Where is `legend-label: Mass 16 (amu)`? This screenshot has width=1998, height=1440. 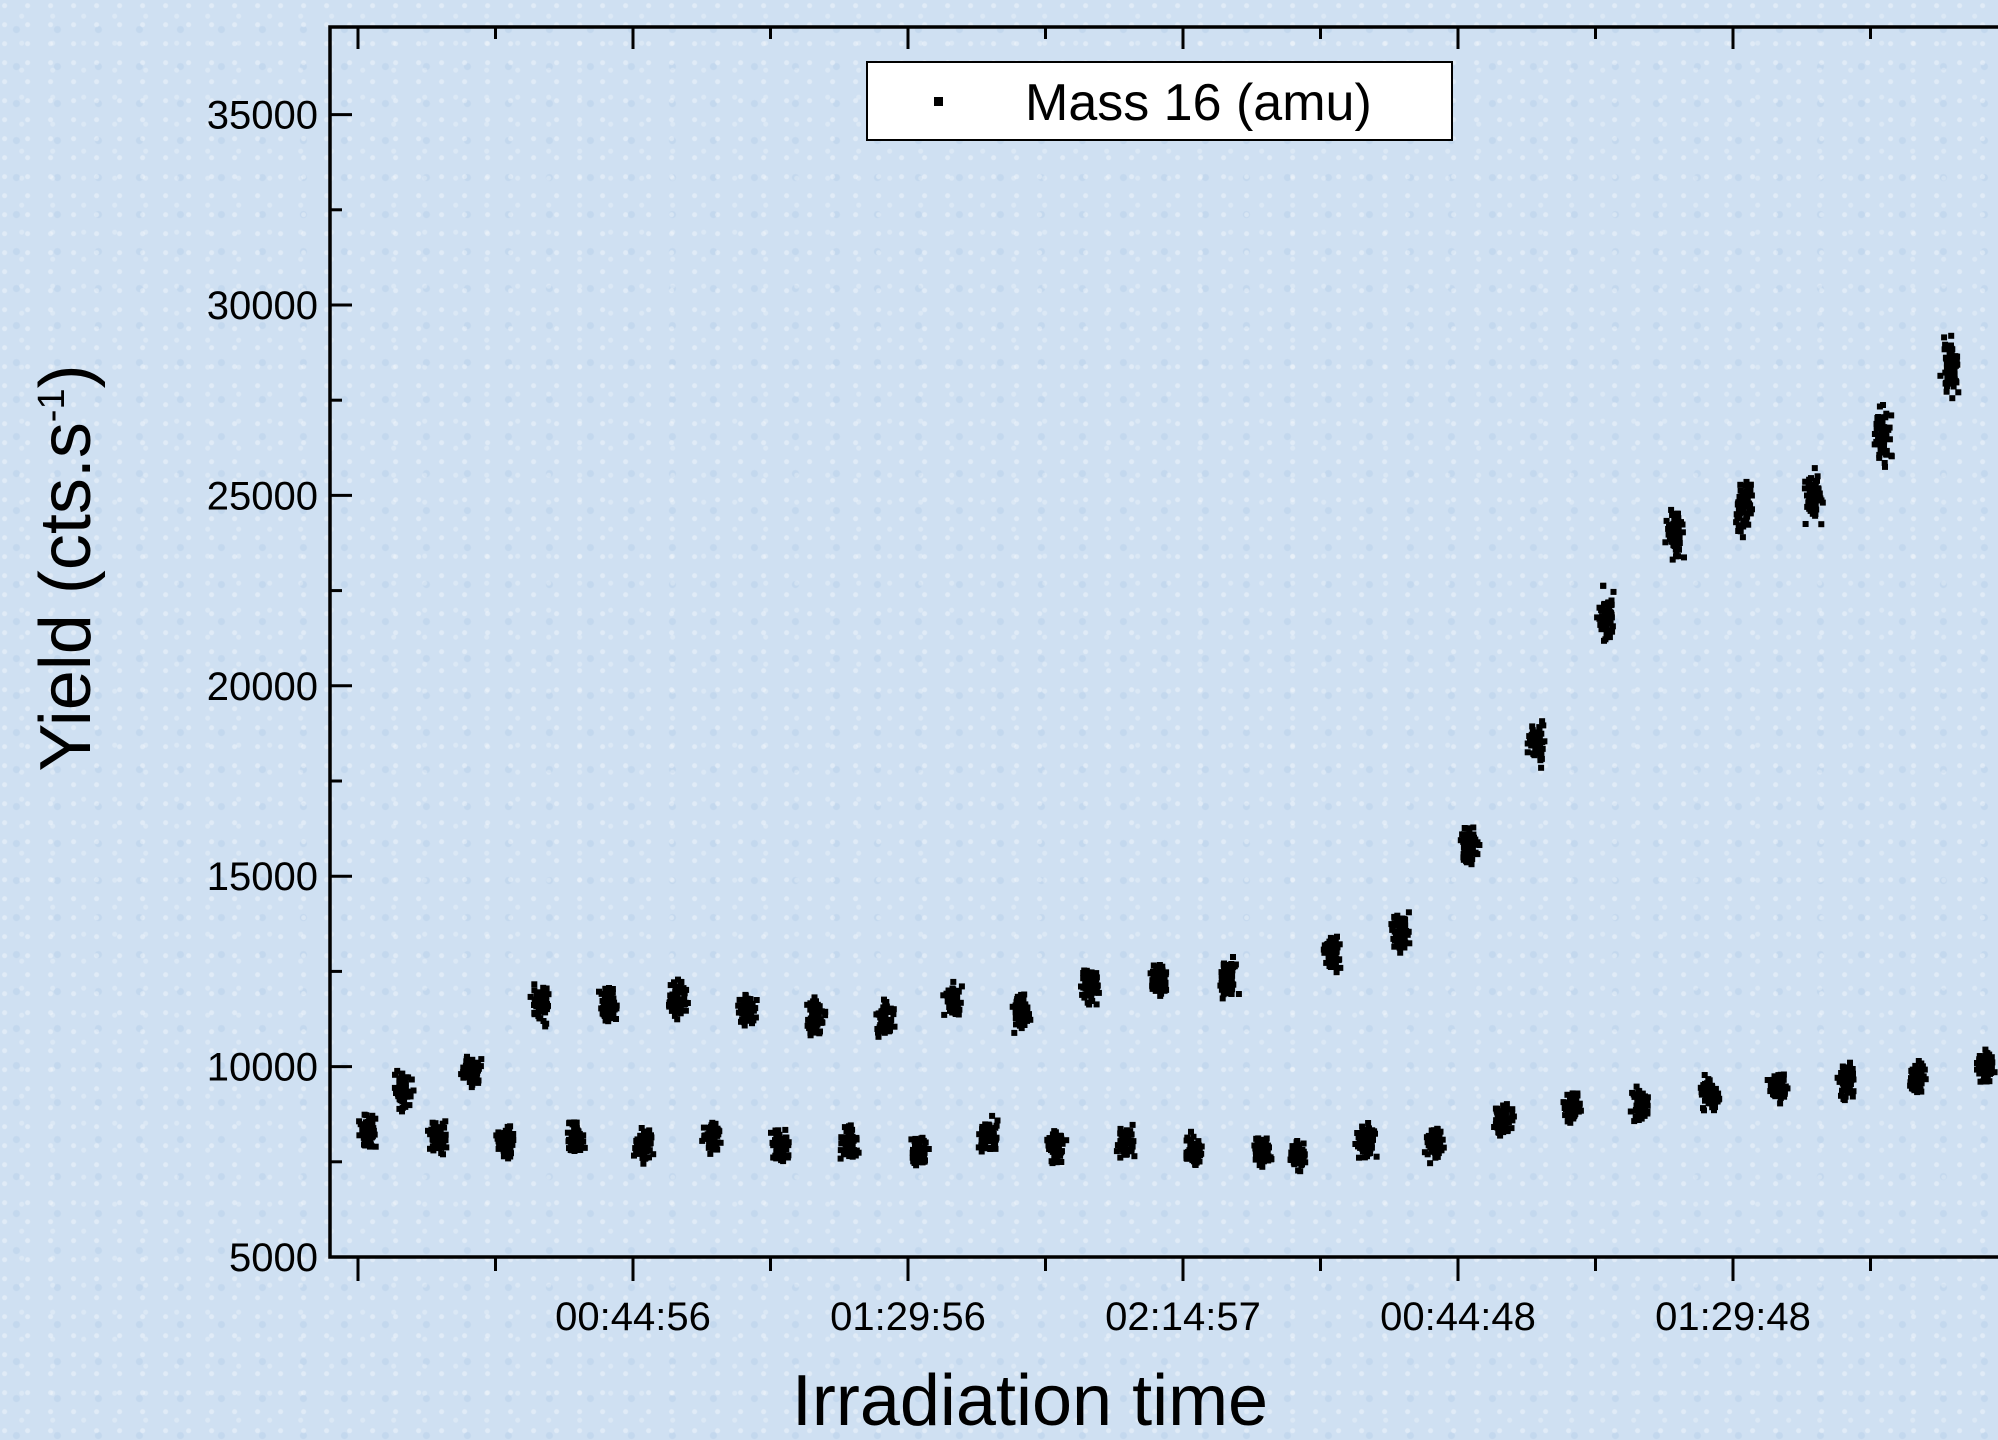 legend-label: Mass 16 (amu) is located at coordinates (1198, 103).